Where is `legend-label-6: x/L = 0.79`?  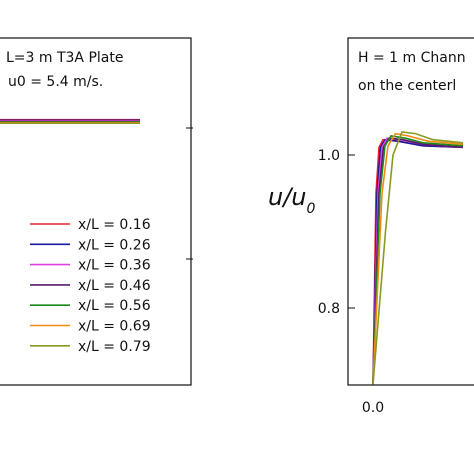
legend-label-6: x/L = 0.79 is located at coordinates (114, 347).